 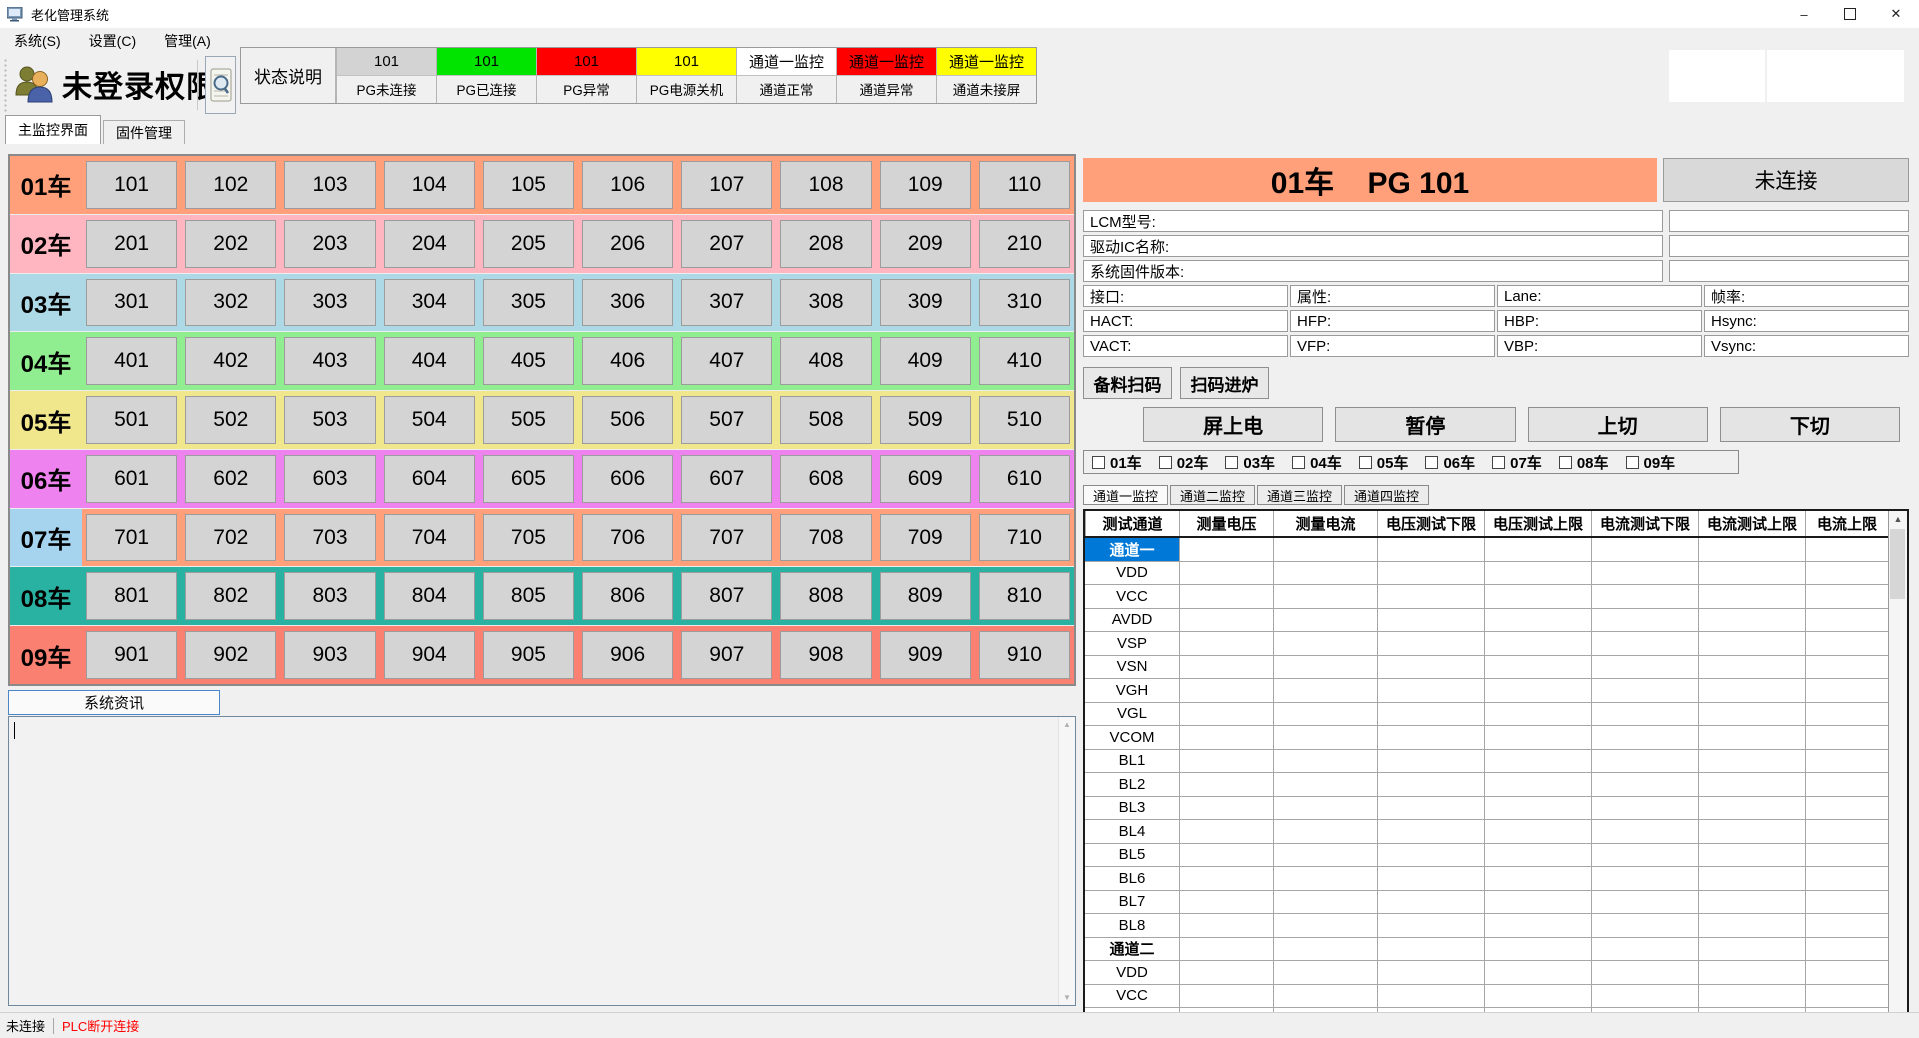 What do you see at coordinates (1425, 424) in the screenshot?
I see `action-button: 暂停` at bounding box center [1425, 424].